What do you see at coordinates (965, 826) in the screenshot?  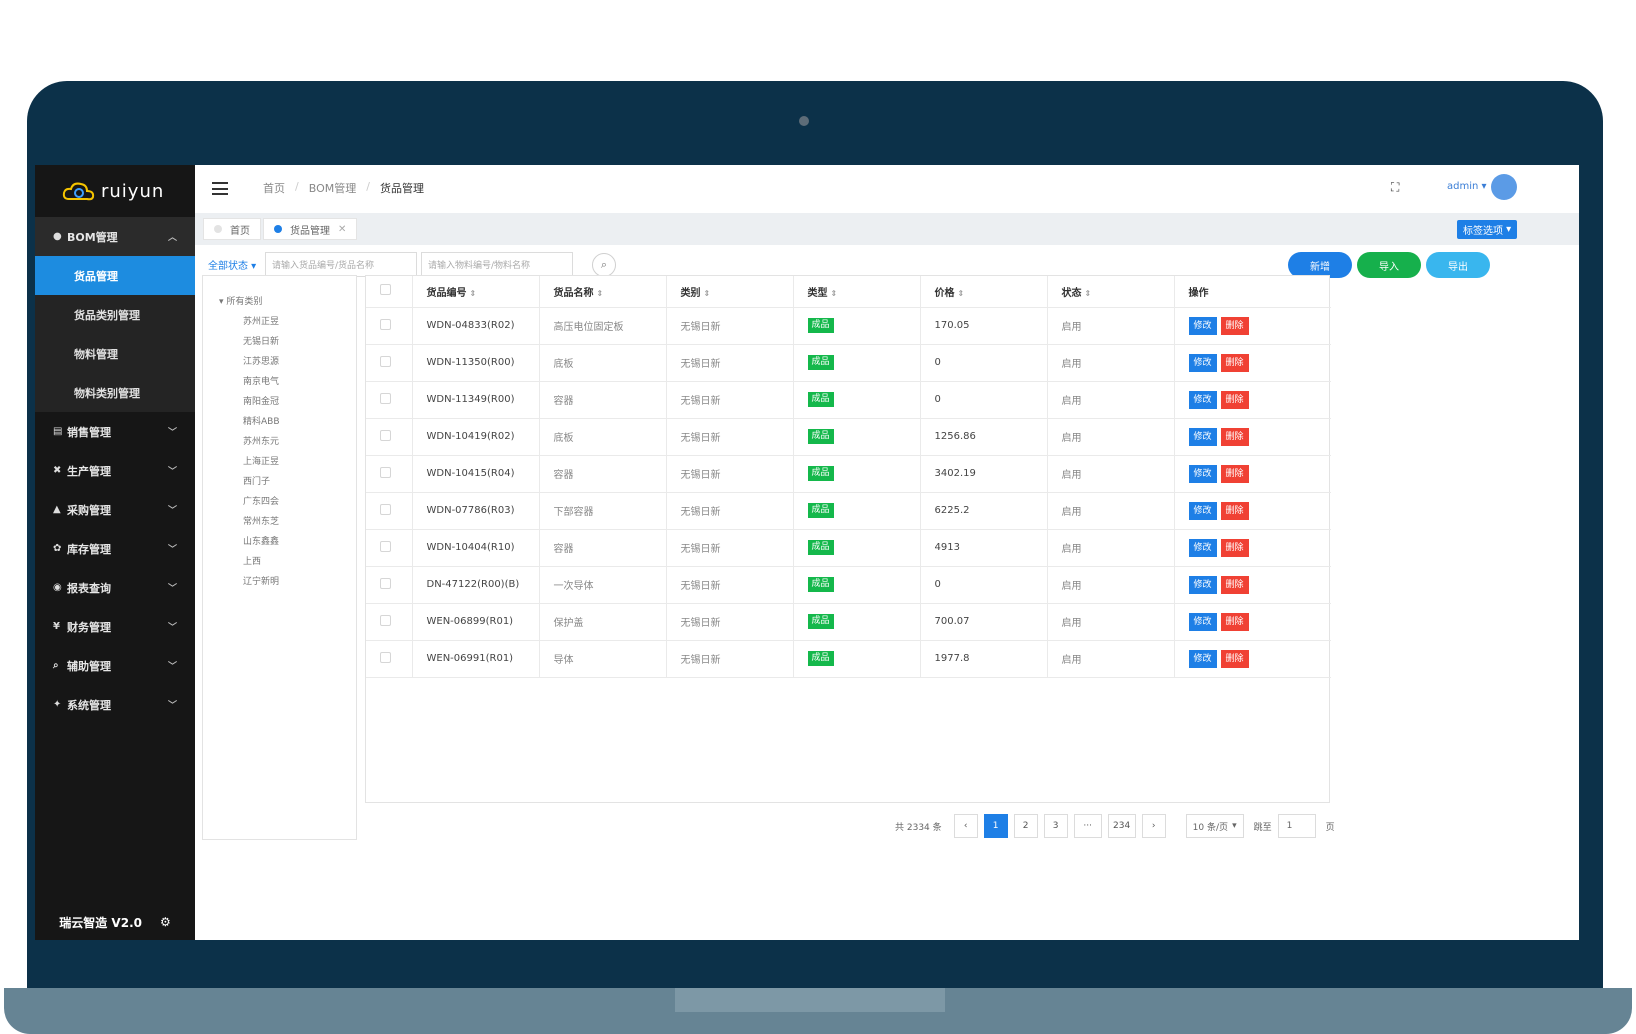 I see `prev-page-icon: ‹` at bounding box center [965, 826].